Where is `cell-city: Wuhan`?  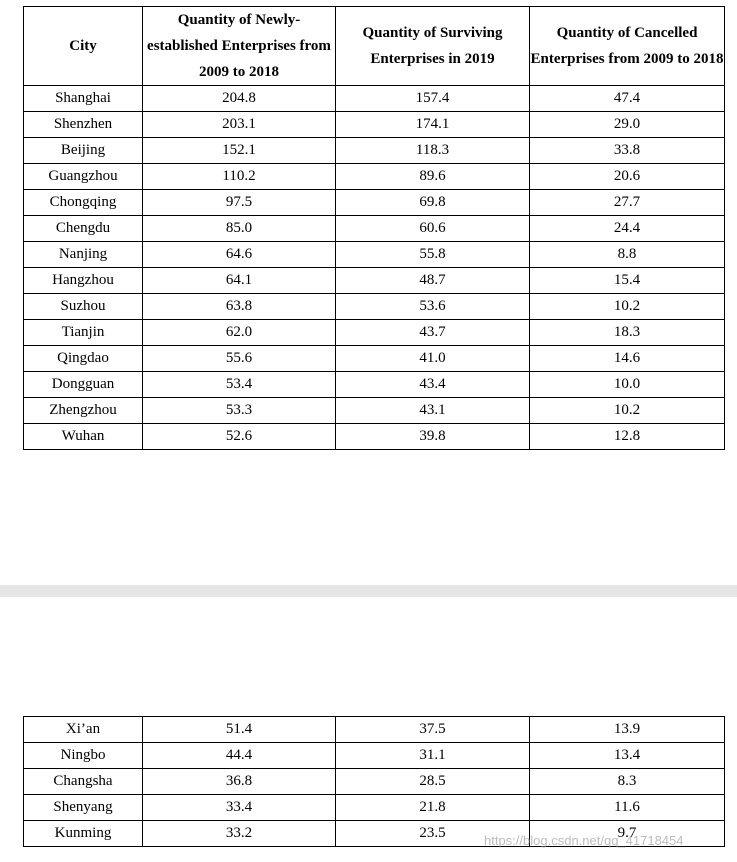
cell-city: Wuhan is located at coordinates (83, 436).